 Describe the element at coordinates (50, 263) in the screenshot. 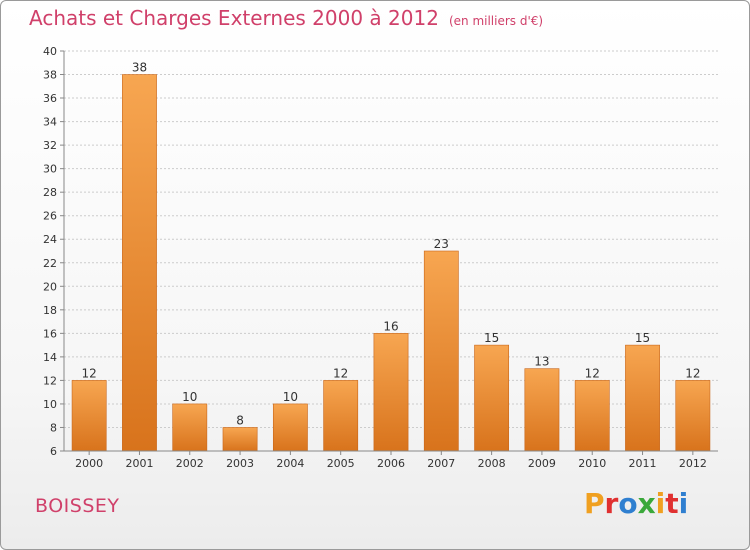

I see `y-tick-label: 22` at that location.